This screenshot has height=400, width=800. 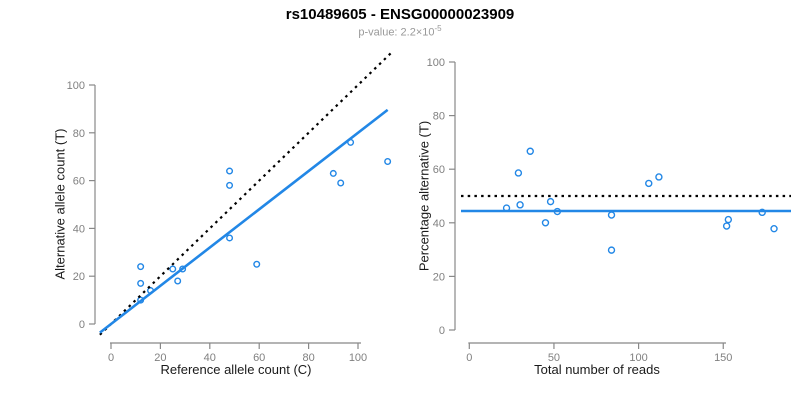 What do you see at coordinates (424, 196) in the screenshot?
I see `right-y-axis-title: Percentage alternative (T)` at bounding box center [424, 196].